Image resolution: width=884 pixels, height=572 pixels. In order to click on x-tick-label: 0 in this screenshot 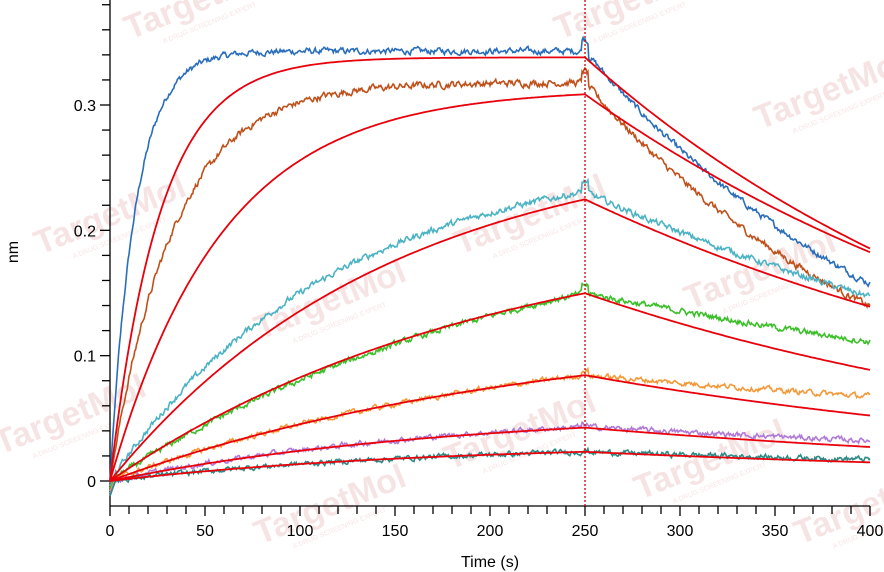, I will do `click(110, 531)`.